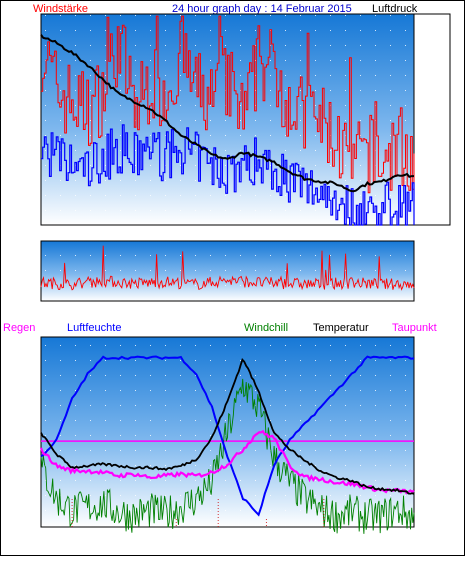 Image resolution: width=470 pixels, height=562 pixels. What do you see at coordinates (60, 9) in the screenshot?
I see `wind-axis-label: Windstärke` at bounding box center [60, 9].